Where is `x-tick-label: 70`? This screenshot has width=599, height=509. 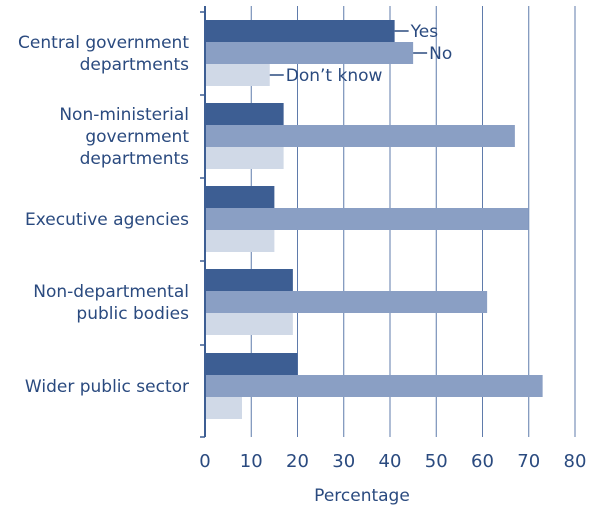 x-tick-label: 70 is located at coordinates (528, 461).